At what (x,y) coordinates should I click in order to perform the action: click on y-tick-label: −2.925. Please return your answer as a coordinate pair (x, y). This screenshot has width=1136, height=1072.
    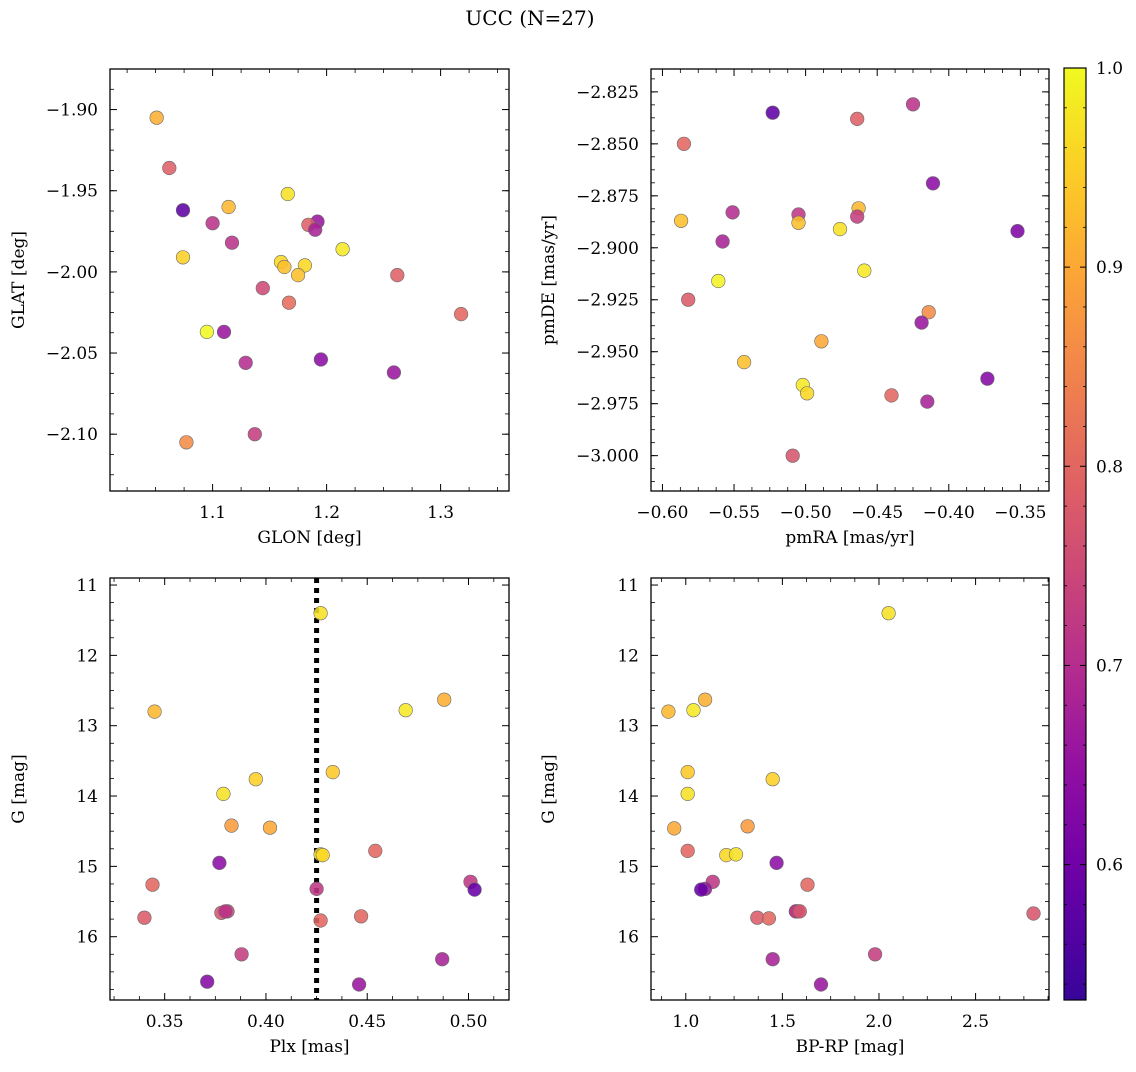
    Looking at the image, I should click on (607, 301).